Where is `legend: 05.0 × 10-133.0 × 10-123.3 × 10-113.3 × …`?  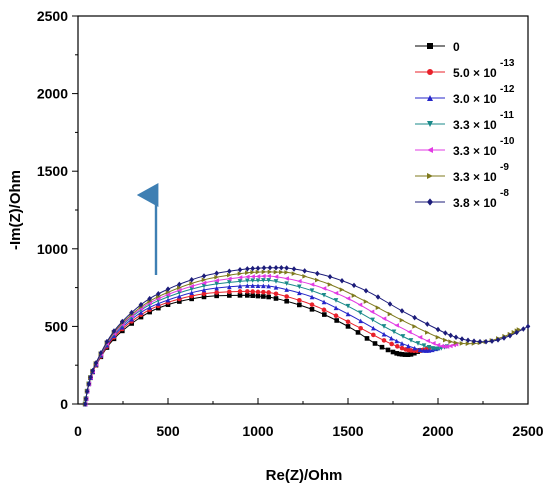 legend: 05.0 × 10-133.0 × 10-123.3 × 10-113.3 × … is located at coordinates (465, 125).